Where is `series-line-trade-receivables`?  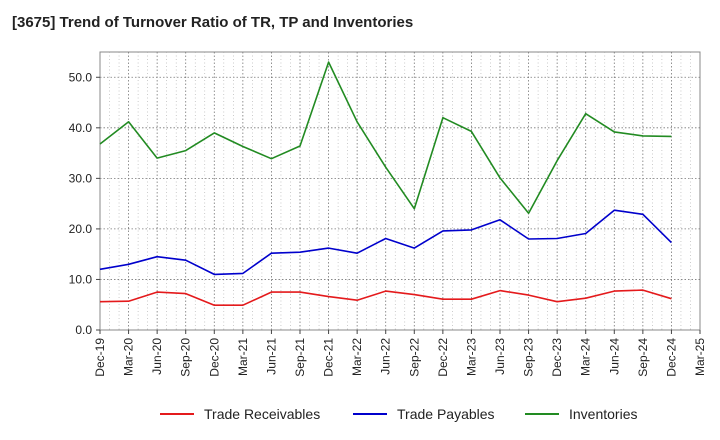 series-line-trade-receivables is located at coordinates (385, 298).